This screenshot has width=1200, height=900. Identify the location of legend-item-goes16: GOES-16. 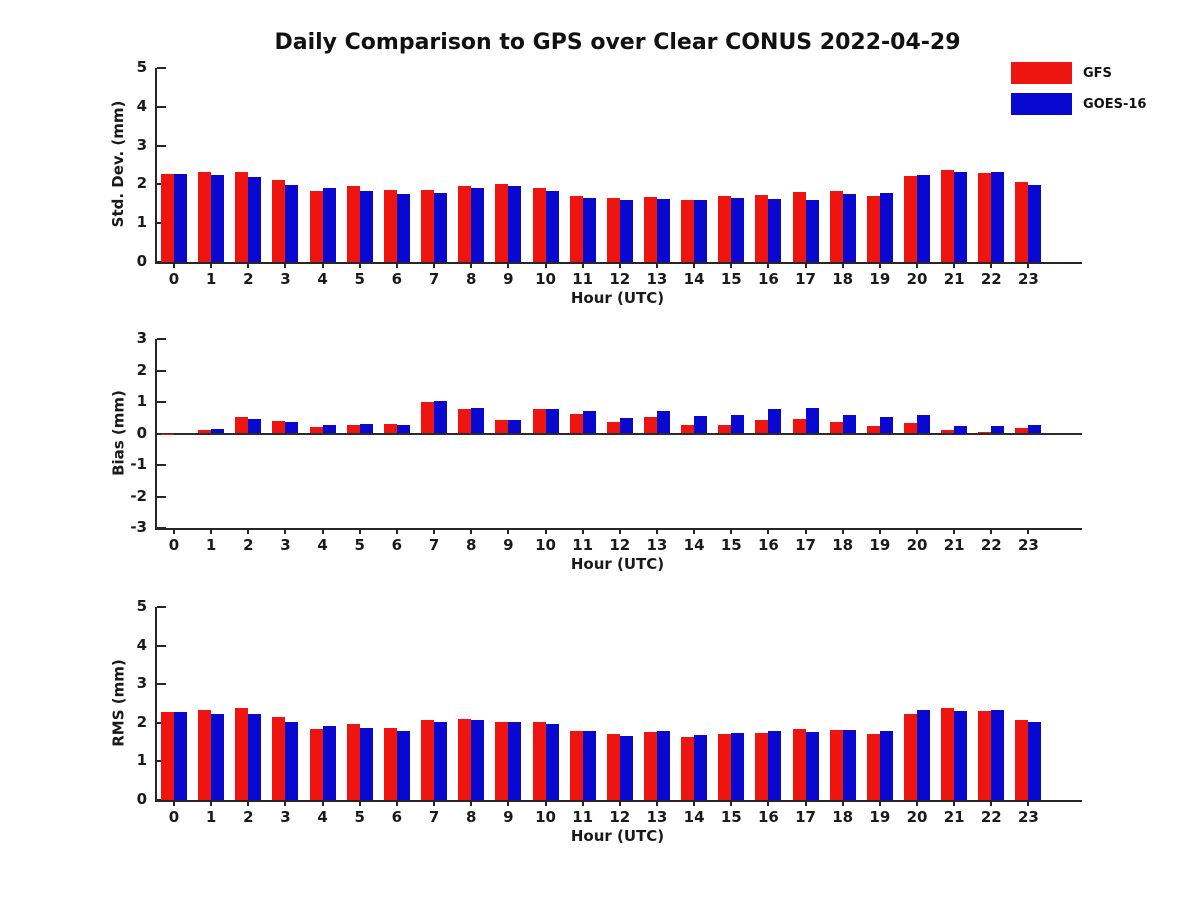
(1078, 104).